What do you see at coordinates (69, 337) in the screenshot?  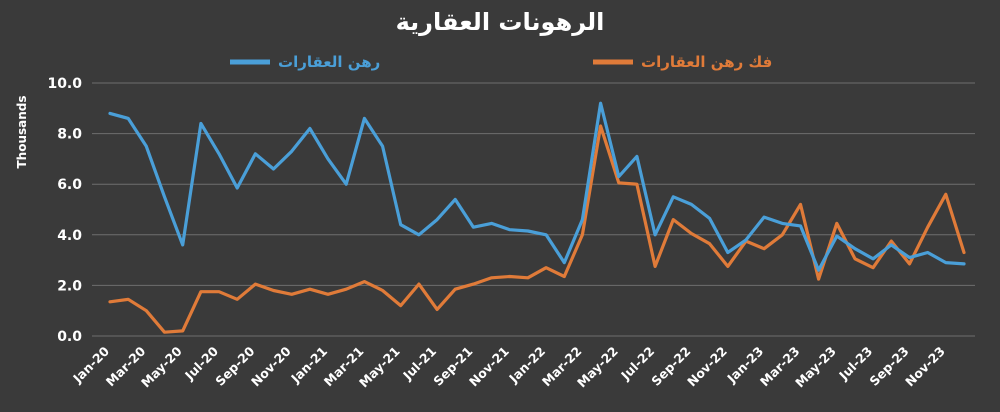 I see `y-tick-label: 0.0` at bounding box center [69, 337].